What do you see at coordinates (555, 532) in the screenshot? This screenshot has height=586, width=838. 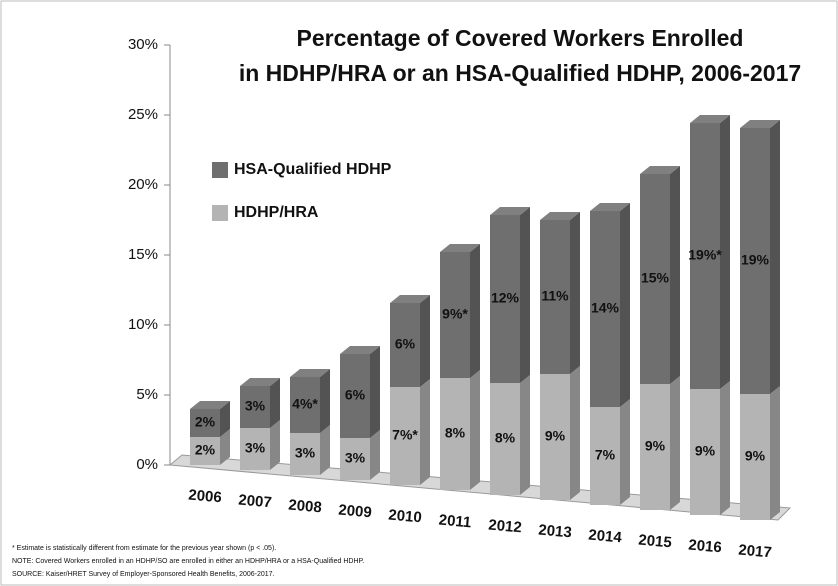 I see `x-tick-label: 2013` at bounding box center [555, 532].